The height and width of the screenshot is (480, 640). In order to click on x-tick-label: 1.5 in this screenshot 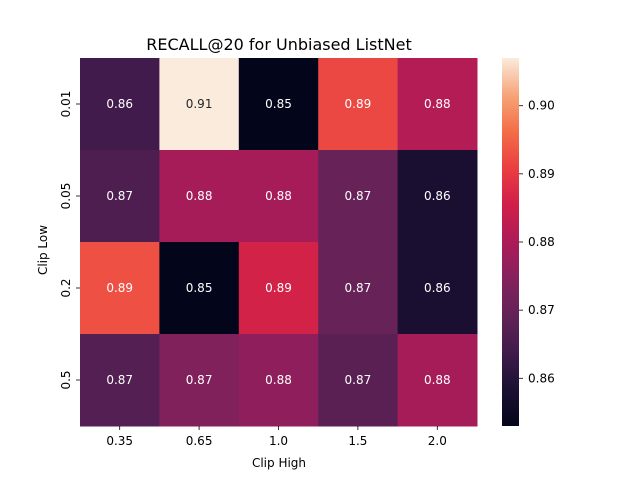, I will do `click(357, 441)`.